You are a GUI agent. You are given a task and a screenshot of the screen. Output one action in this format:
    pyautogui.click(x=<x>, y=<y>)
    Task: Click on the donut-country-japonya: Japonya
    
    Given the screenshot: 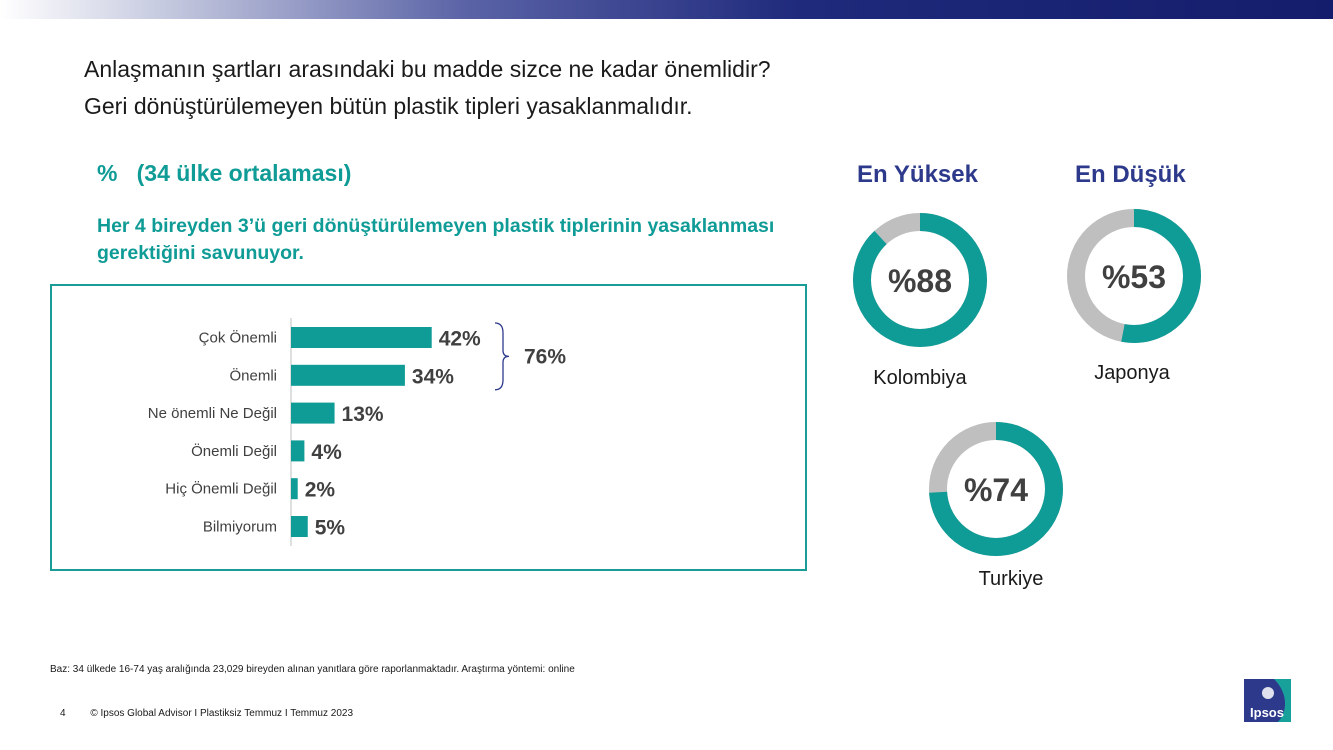 What is the action you would take?
    pyautogui.click(x=1132, y=373)
    